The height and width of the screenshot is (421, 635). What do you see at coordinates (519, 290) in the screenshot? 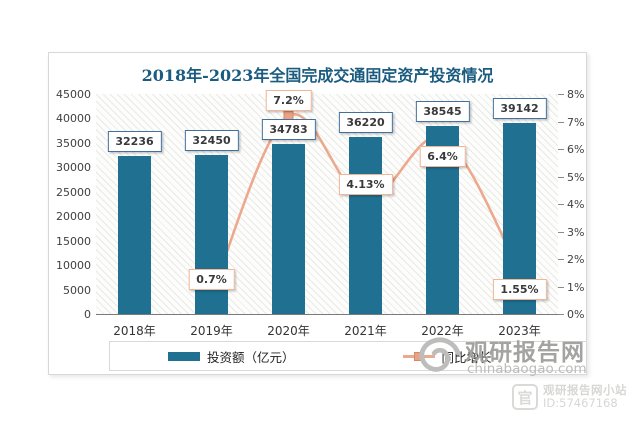
I see `growth-value-label: 1.55%` at bounding box center [519, 290].